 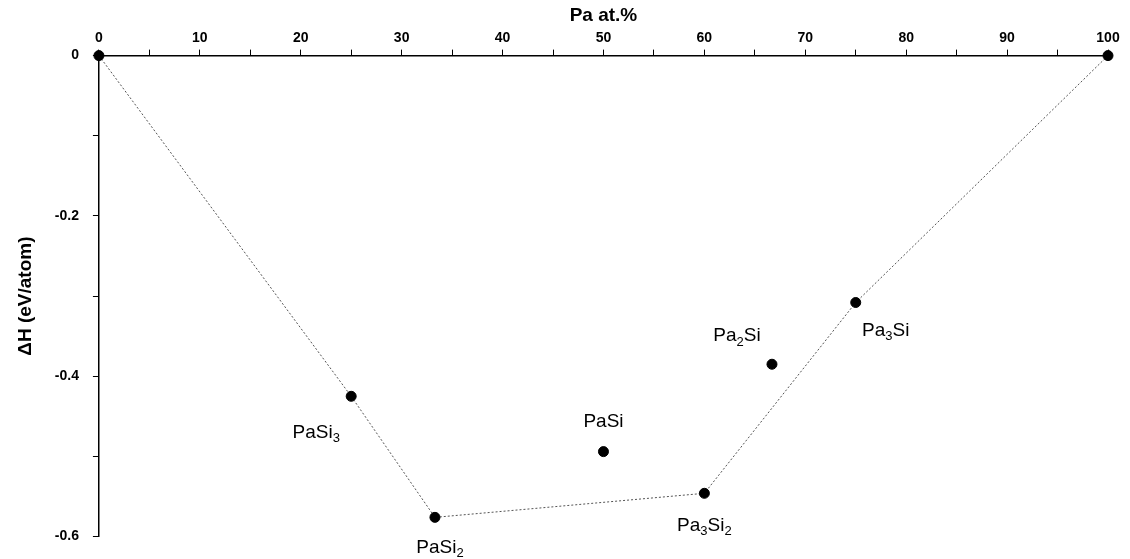 I want to click on y-tick-label: -0.4, so click(x=67, y=375).